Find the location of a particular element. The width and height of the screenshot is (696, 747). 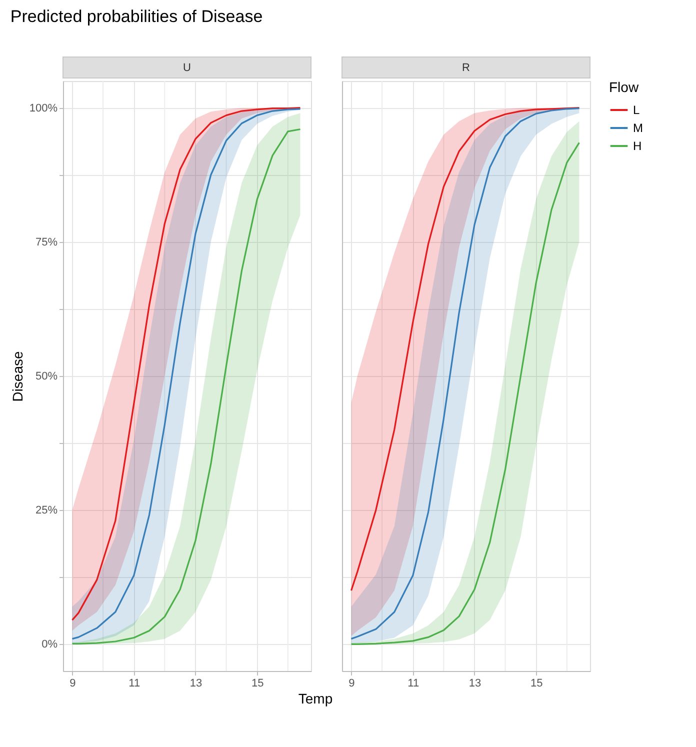

y-tick-label: 75% is located at coordinates (46, 242).